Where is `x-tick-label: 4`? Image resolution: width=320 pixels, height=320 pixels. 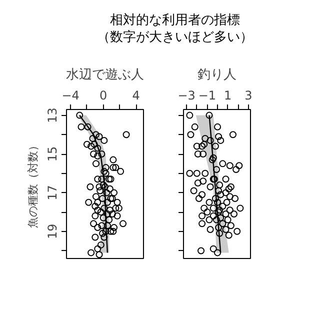
x-tick-label: 4 is located at coordinates (136, 95).